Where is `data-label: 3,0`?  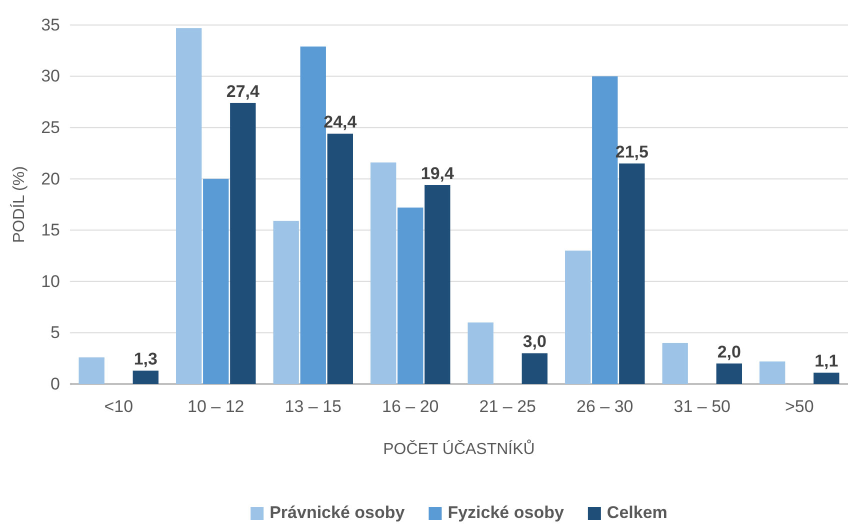 data-label: 3,0 is located at coordinates (534, 342).